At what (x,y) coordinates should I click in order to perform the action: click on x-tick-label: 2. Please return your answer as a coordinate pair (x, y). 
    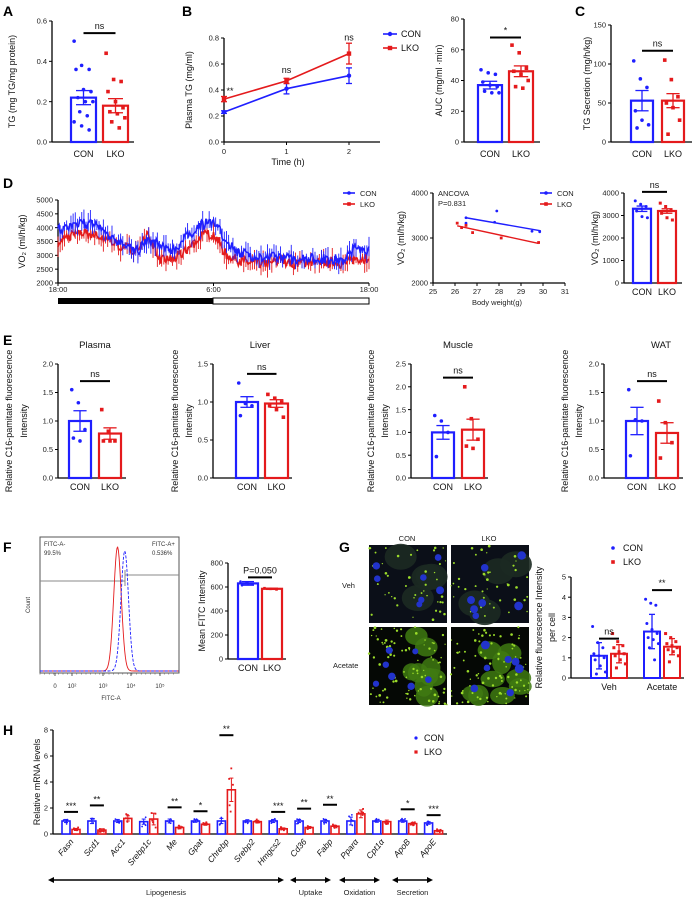
    Looking at the image, I should click on (349, 151).